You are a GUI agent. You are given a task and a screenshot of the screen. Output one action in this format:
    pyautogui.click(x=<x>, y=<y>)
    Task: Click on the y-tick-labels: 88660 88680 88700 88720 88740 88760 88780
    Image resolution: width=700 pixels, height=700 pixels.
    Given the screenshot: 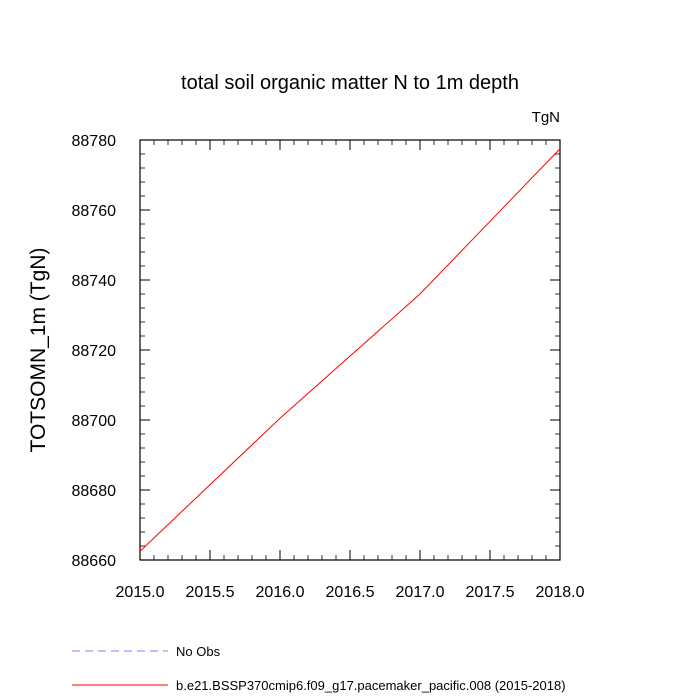 What is the action you would take?
    pyautogui.click(x=94, y=351)
    